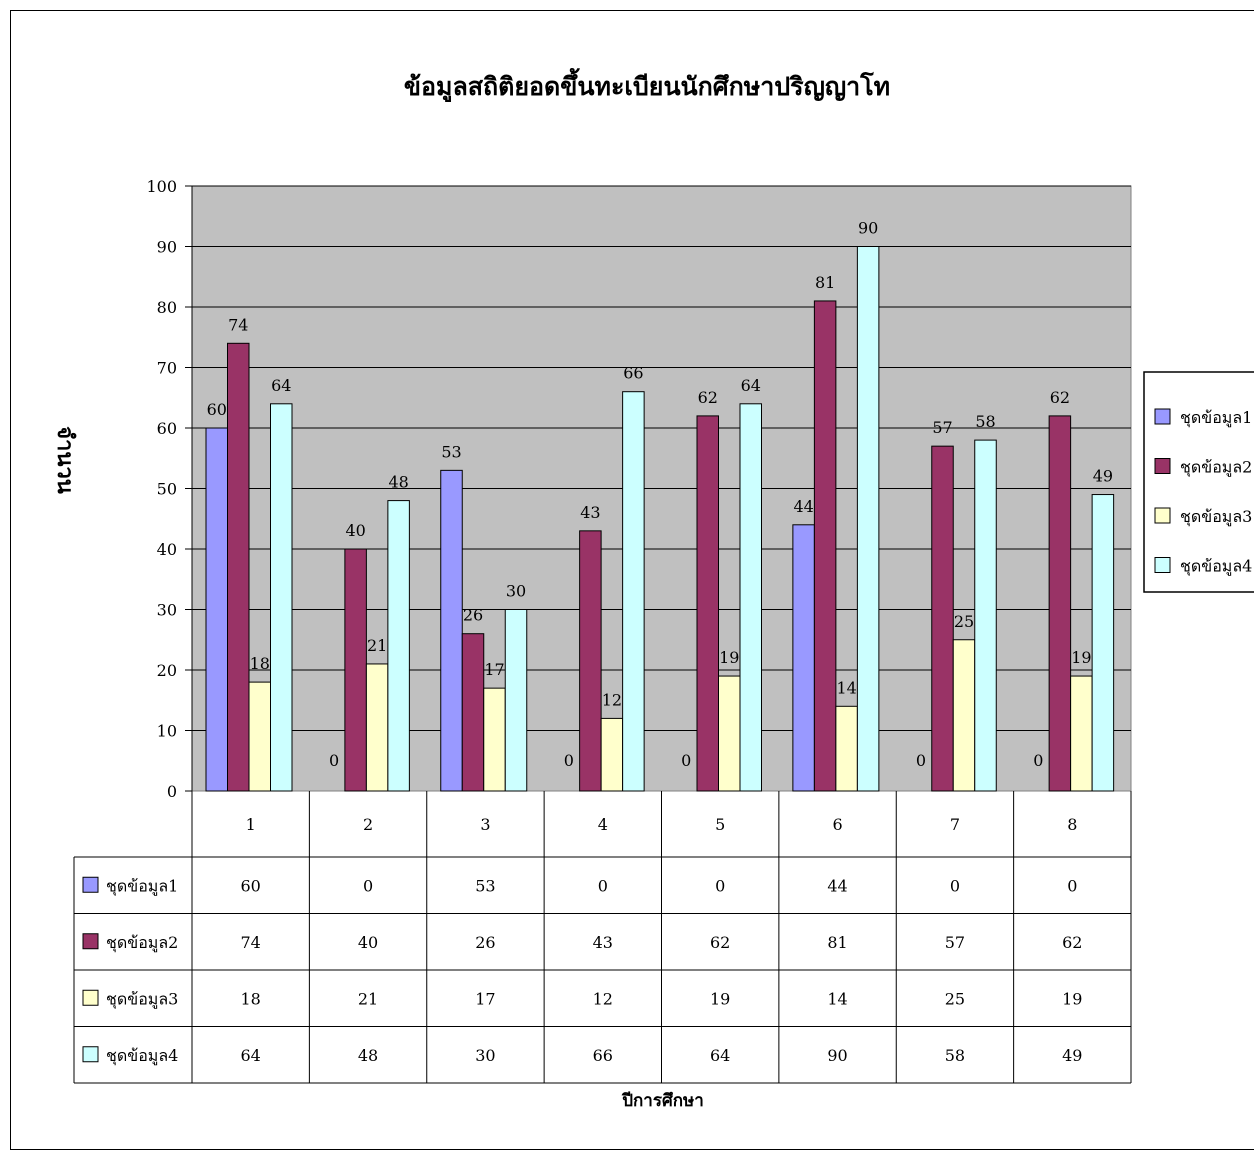 The width and height of the screenshot is (1254, 1150). I want to click on table-series-name: ชุดข้อมูล4, so click(142, 1056).